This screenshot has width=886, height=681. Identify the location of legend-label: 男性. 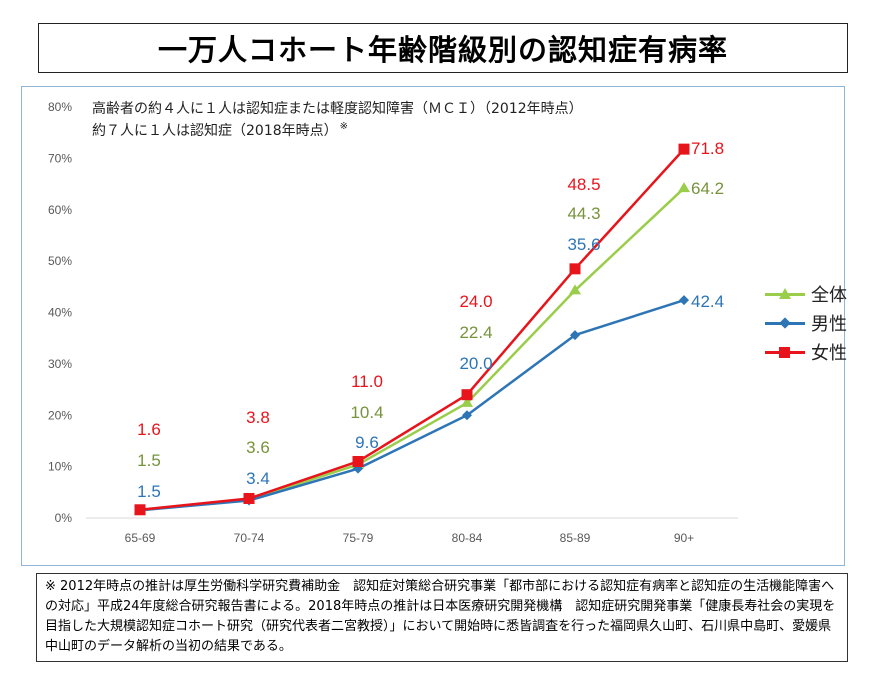
(829, 324).